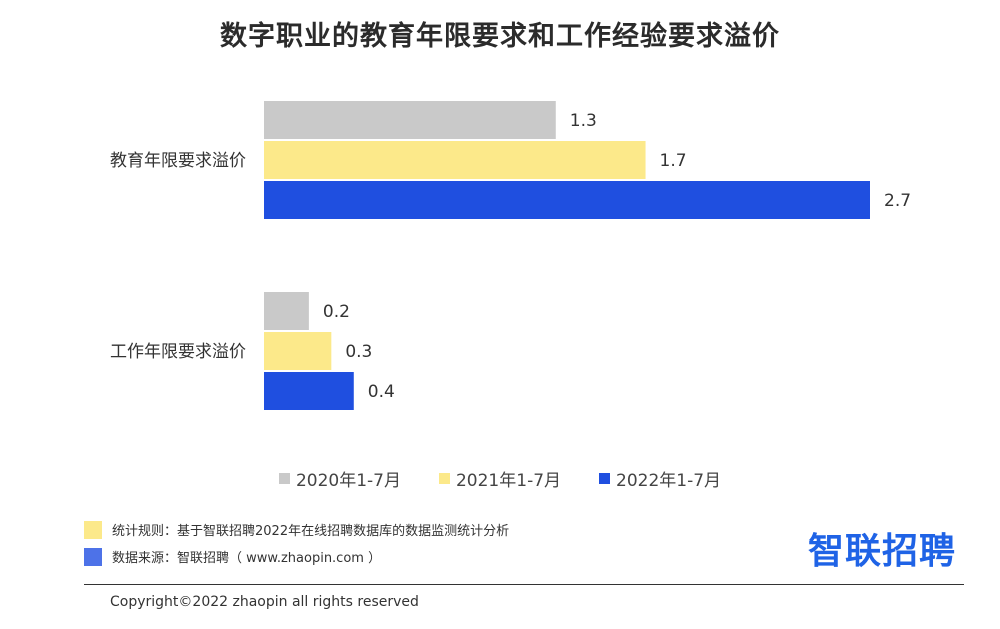 This screenshot has height=629, width=1000. I want to click on category-label: 教育年限要求溢价, so click(178, 161).